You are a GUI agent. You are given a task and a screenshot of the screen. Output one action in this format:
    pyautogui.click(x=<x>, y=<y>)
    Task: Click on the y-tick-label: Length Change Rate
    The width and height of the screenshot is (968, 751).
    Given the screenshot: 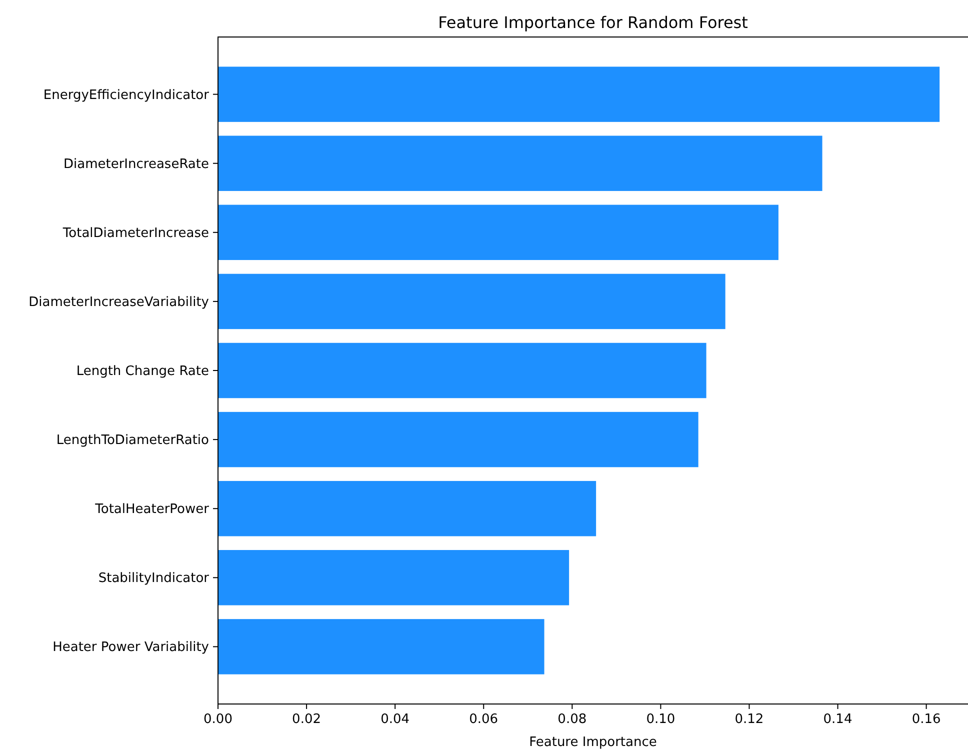 What is the action you would take?
    pyautogui.click(x=142, y=372)
    